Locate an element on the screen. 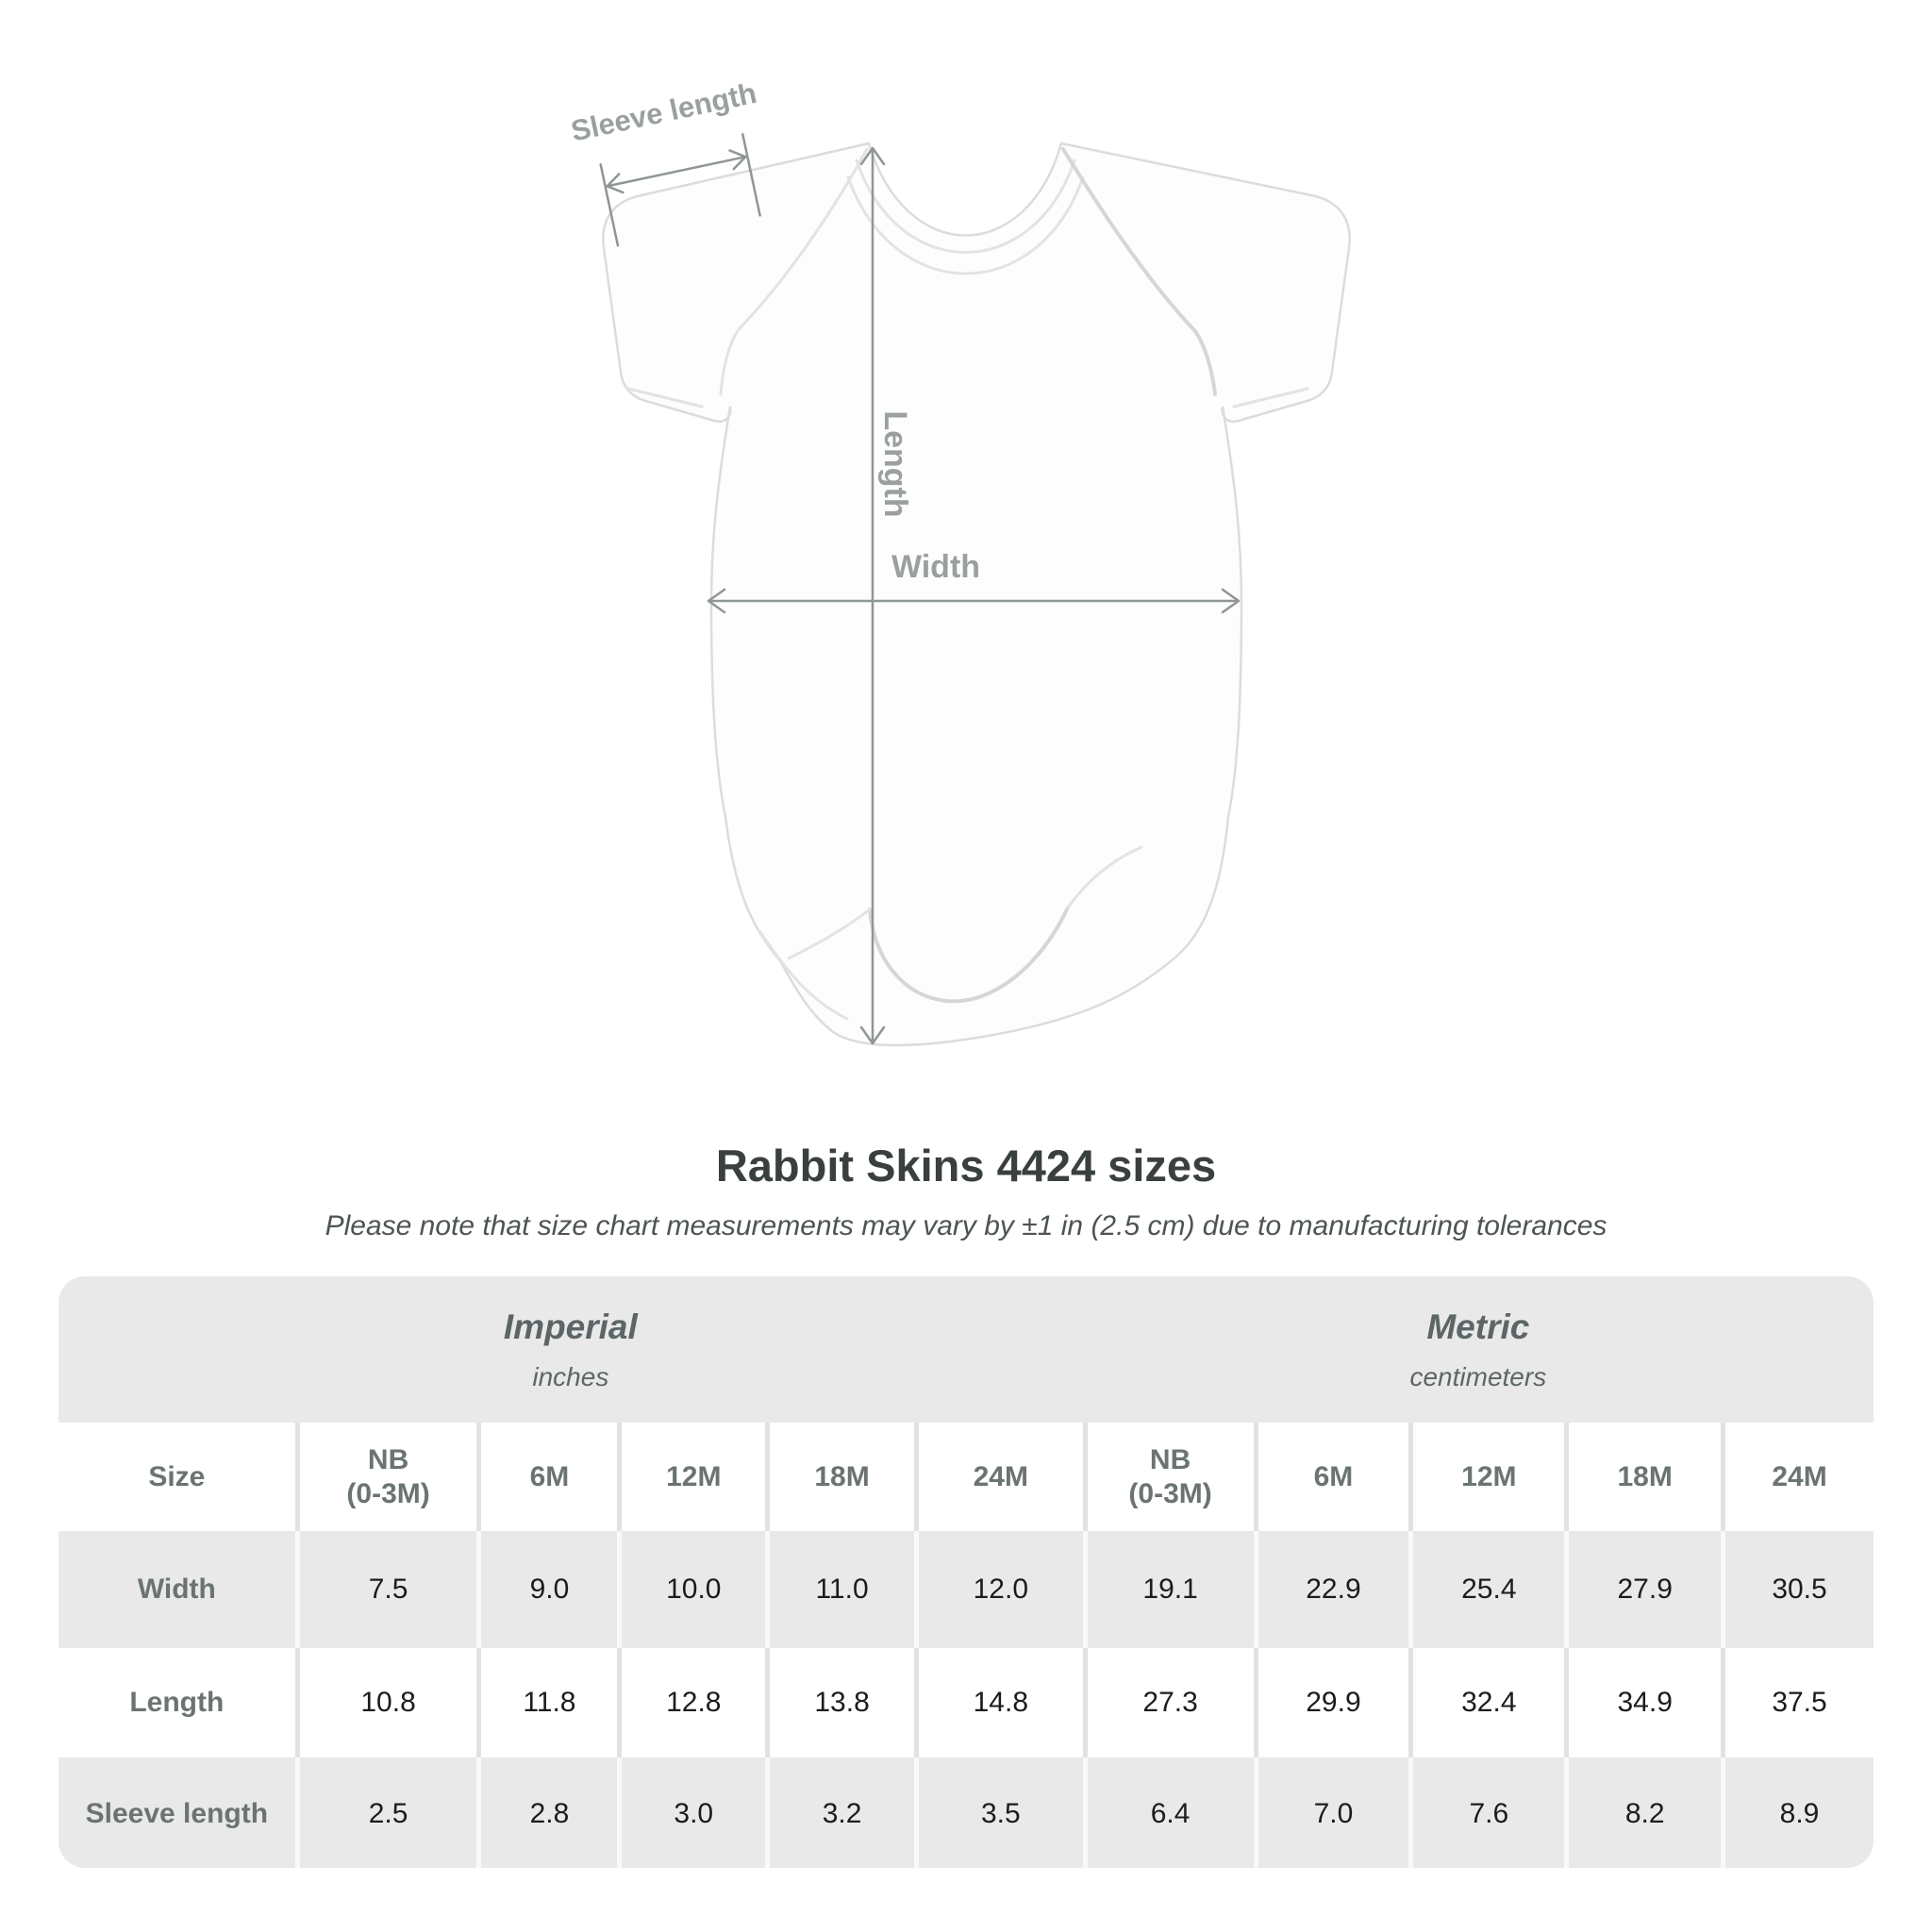  col-header-24m-imperial: 24M is located at coordinates (998, 1477).